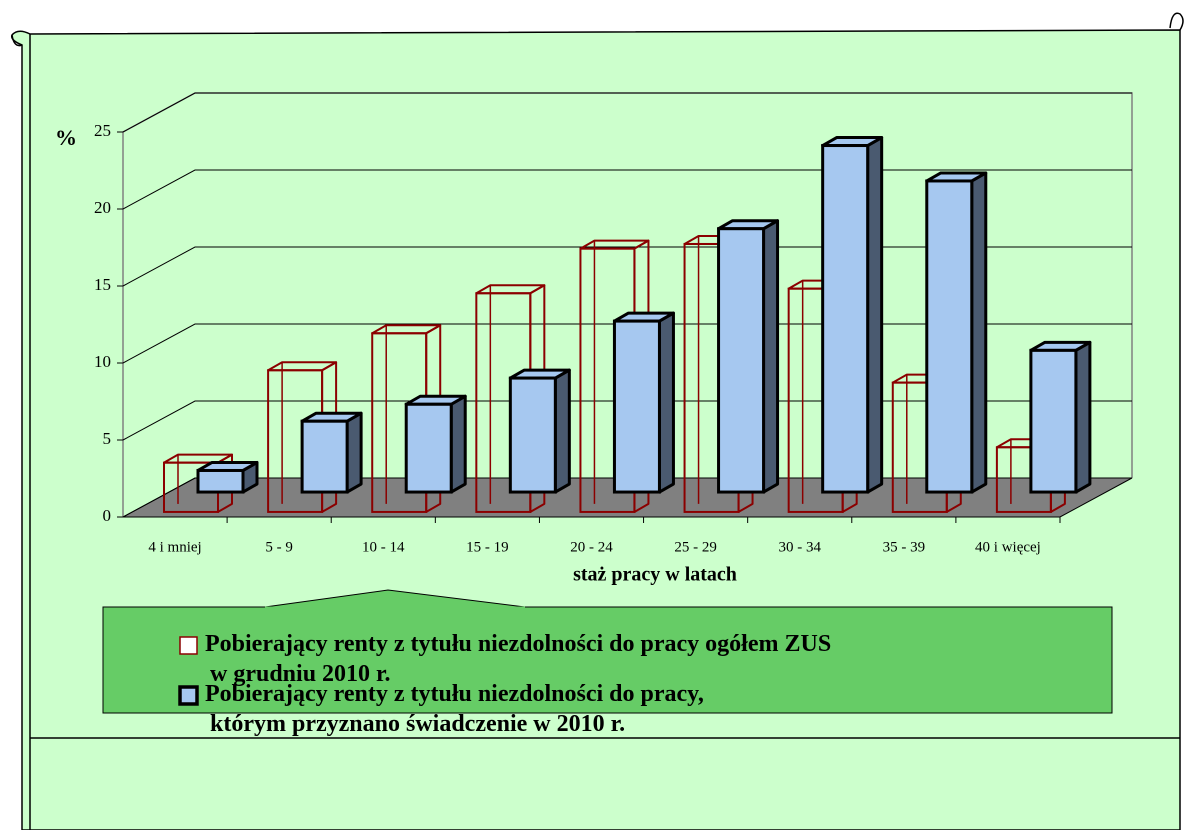 This screenshot has height=835, width=1187. I want to click on x-tick-label: 35 - 39, so click(904, 547).